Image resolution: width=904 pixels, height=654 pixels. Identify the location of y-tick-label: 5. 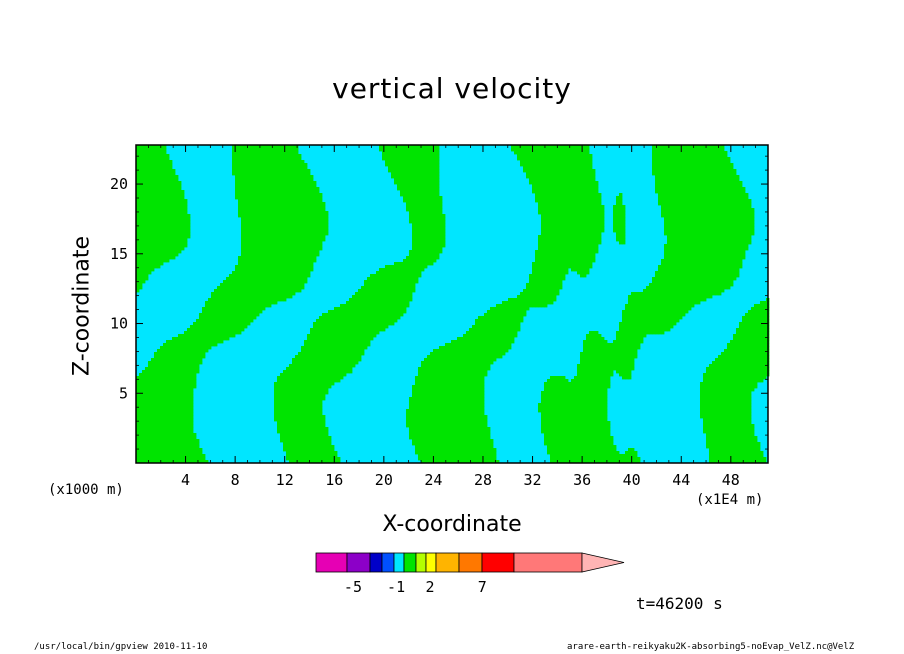
(123, 393).